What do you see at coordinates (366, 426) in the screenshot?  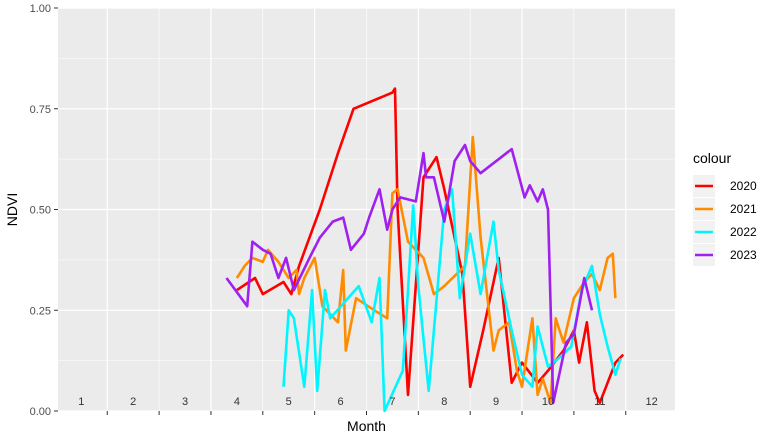 I see `x-axis-title: Month` at bounding box center [366, 426].